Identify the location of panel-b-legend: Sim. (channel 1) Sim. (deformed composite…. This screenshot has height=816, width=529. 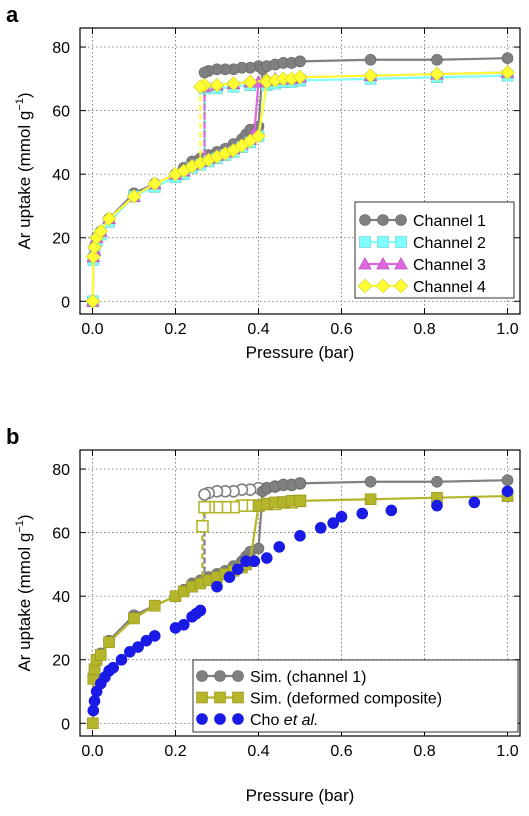
(355, 696).